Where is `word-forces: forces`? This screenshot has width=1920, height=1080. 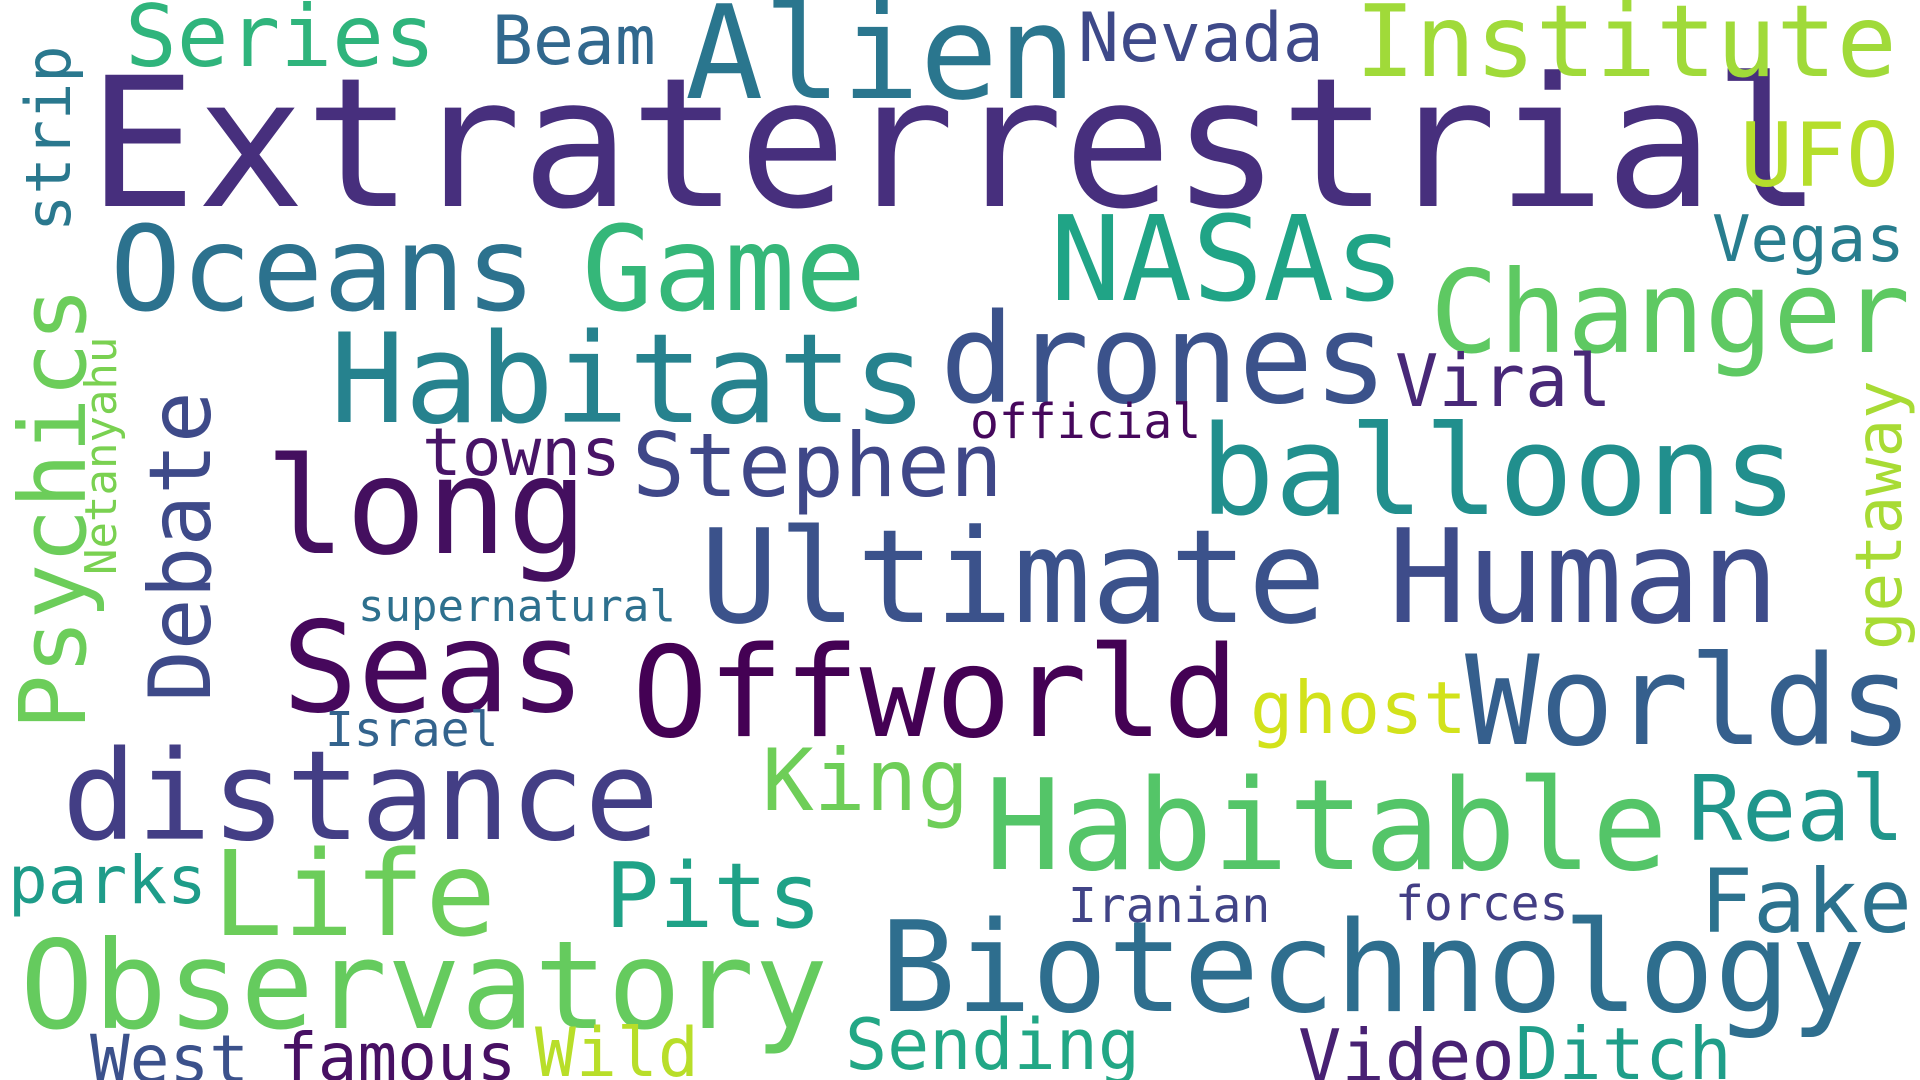
word-forces: forces is located at coordinates (1482, 904).